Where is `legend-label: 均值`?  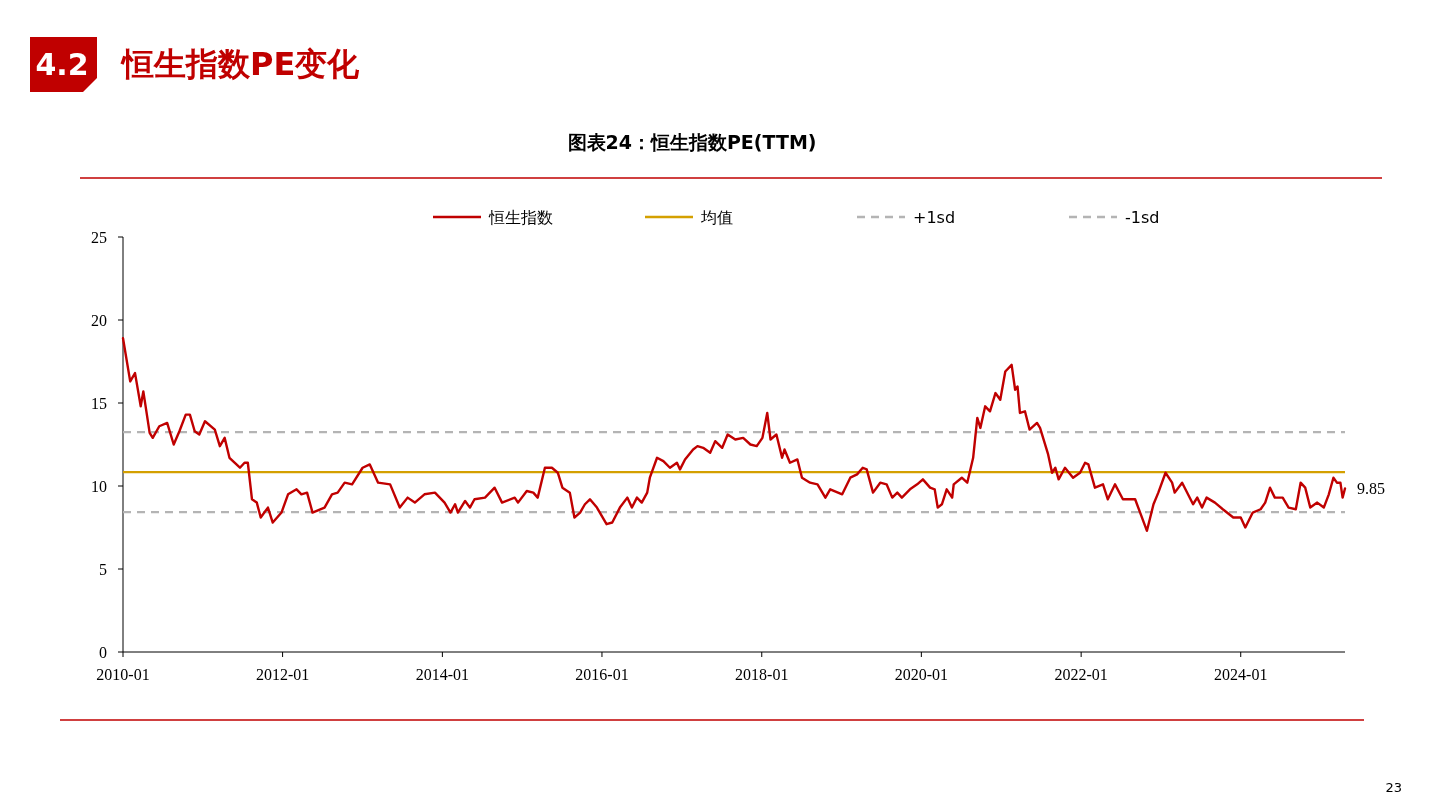
legend-label: 均值 is located at coordinates (716, 217).